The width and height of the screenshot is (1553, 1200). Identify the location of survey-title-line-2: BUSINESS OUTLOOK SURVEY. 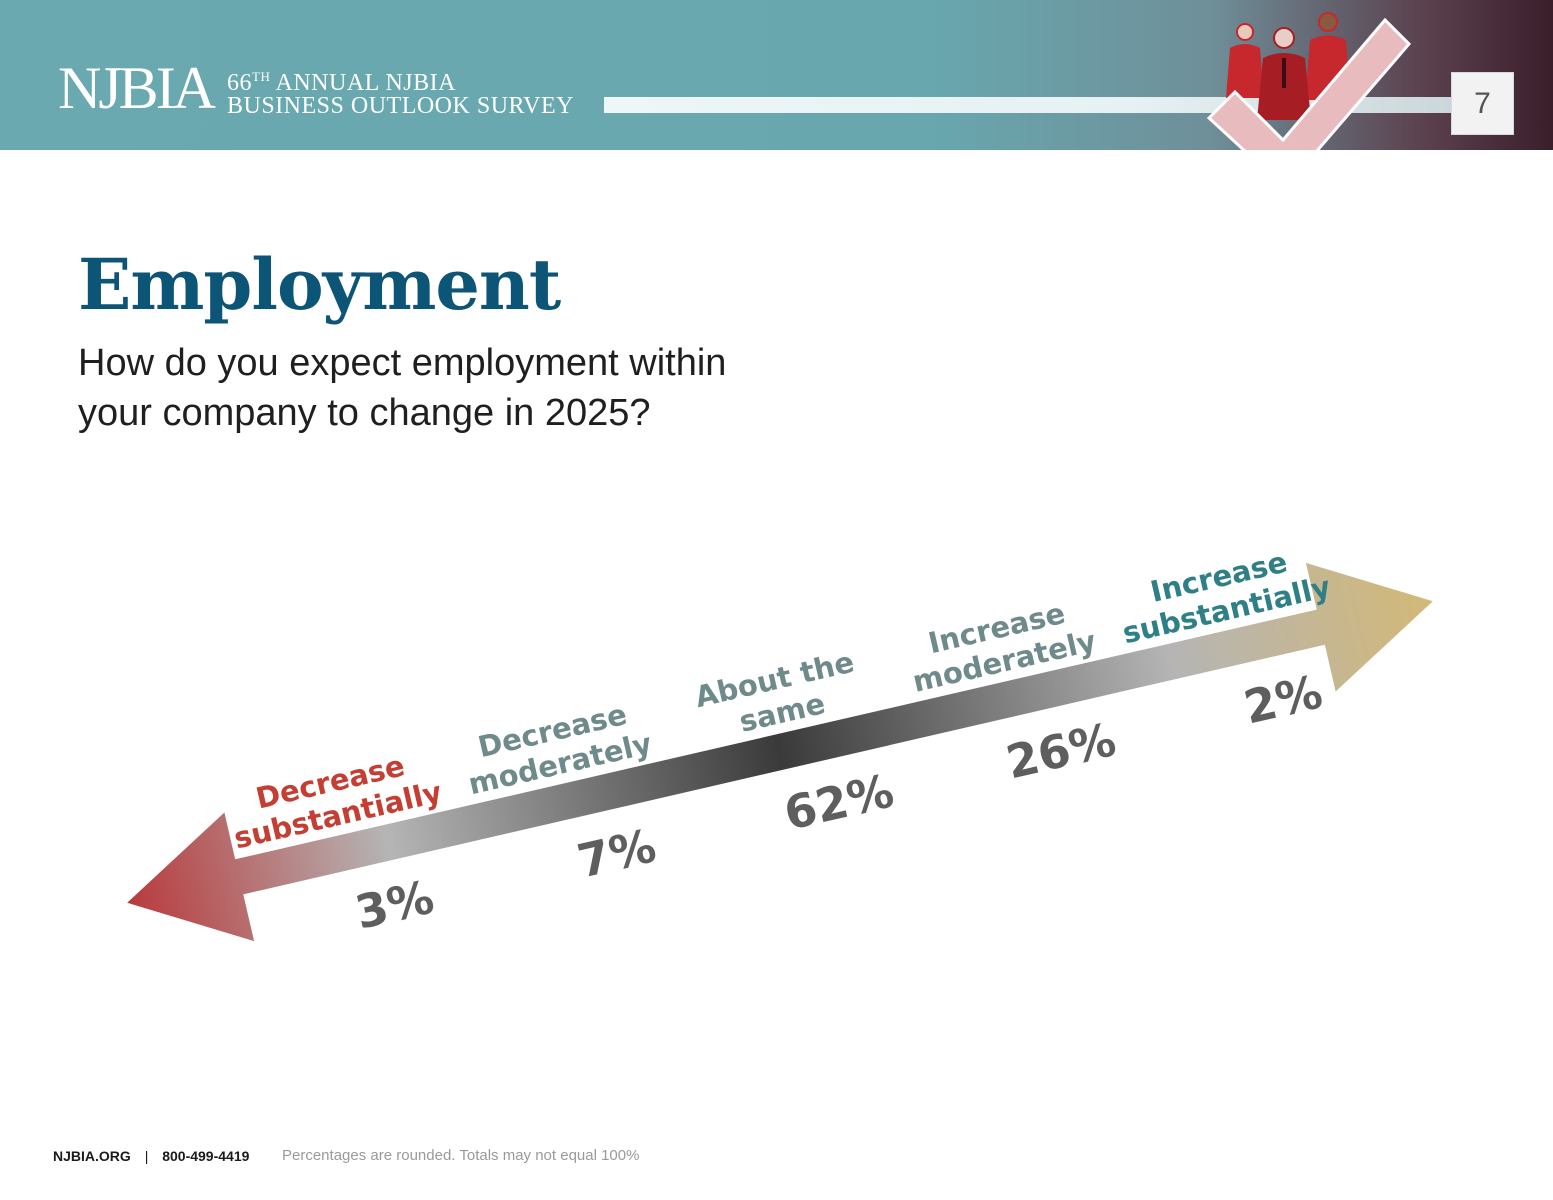
(400, 106).